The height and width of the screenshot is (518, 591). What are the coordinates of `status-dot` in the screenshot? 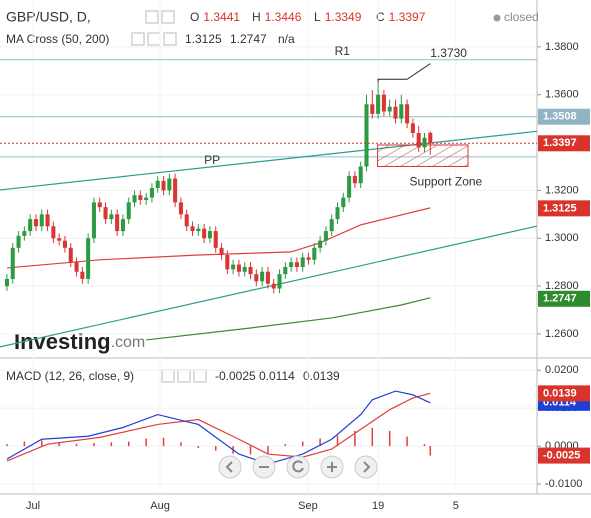 It's located at (497, 18).